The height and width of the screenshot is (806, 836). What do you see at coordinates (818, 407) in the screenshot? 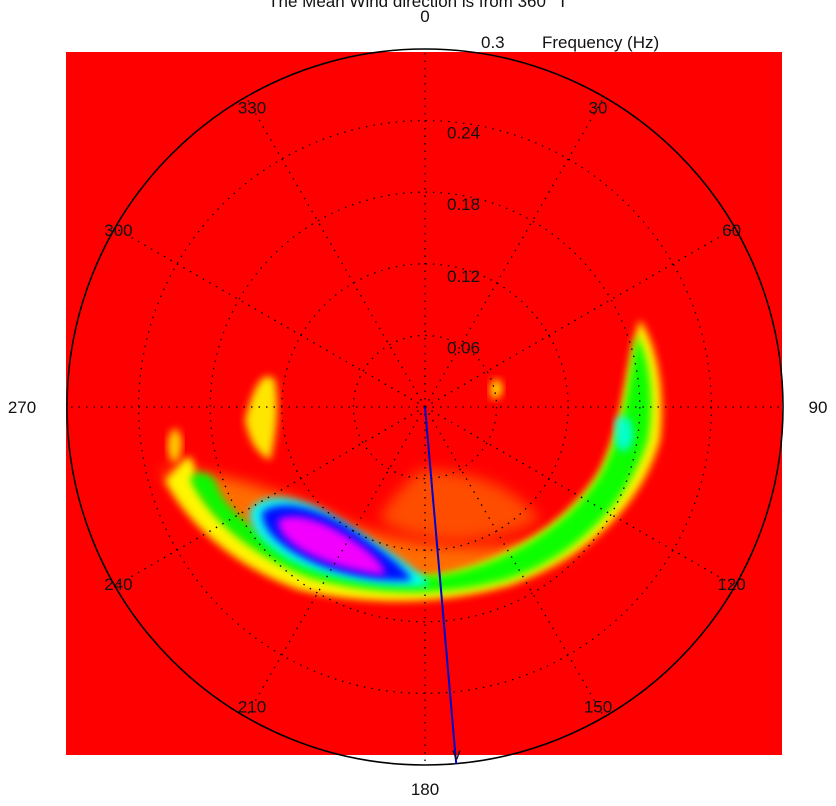
I see `angular-tick-label: 90` at bounding box center [818, 407].